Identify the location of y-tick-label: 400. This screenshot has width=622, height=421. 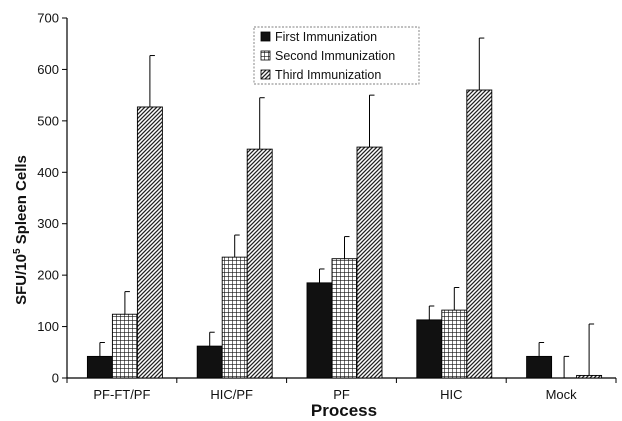
(48, 172).